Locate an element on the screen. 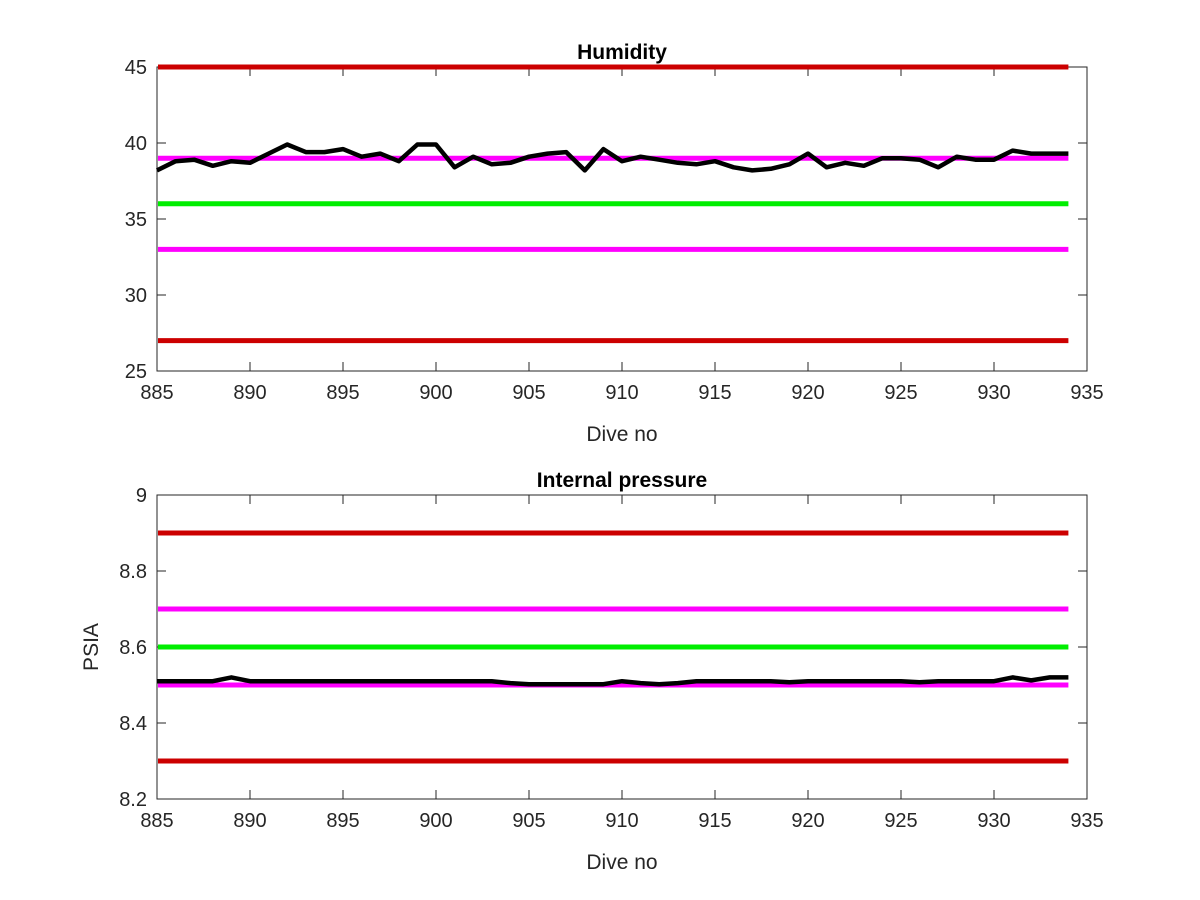 This screenshot has width=1200, height=900. pressure-x-tick-label: 885 is located at coordinates (156, 821).